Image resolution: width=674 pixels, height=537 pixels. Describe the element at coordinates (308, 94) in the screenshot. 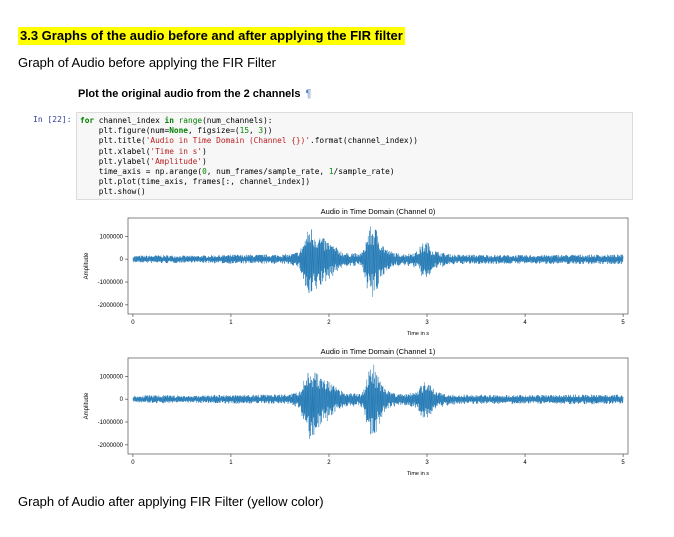

I see `anchor-link-icon: ¶` at that location.